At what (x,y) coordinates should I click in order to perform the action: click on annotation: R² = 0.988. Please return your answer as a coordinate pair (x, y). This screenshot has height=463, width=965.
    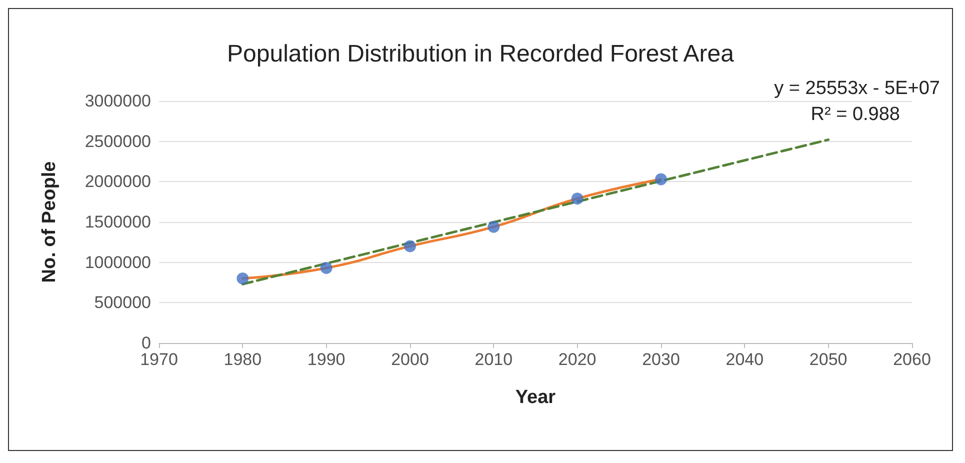
    Looking at the image, I should click on (855, 114).